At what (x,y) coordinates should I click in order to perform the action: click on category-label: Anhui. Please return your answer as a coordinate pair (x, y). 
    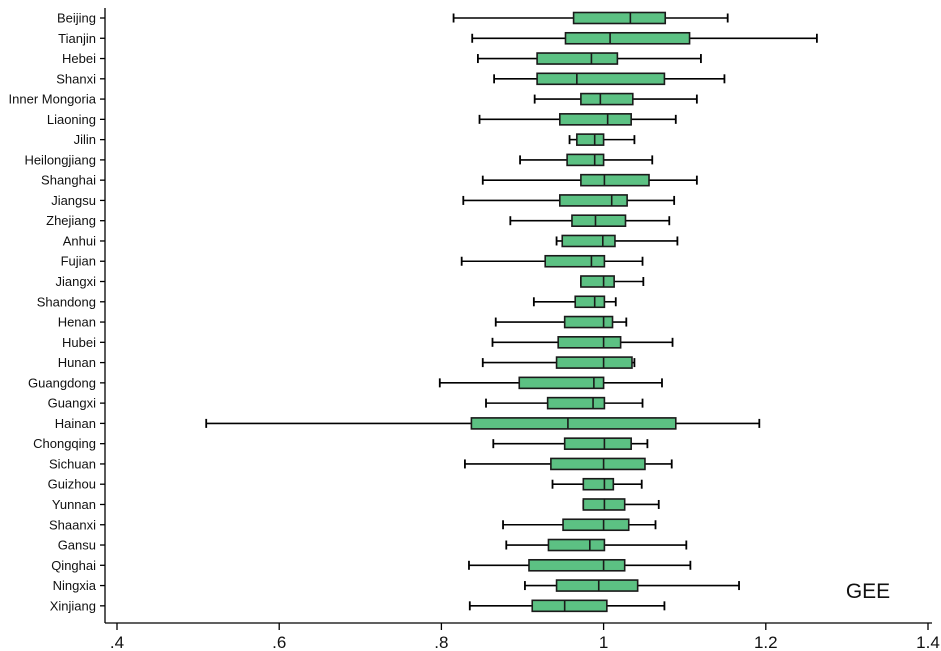
    Looking at the image, I should click on (79, 240).